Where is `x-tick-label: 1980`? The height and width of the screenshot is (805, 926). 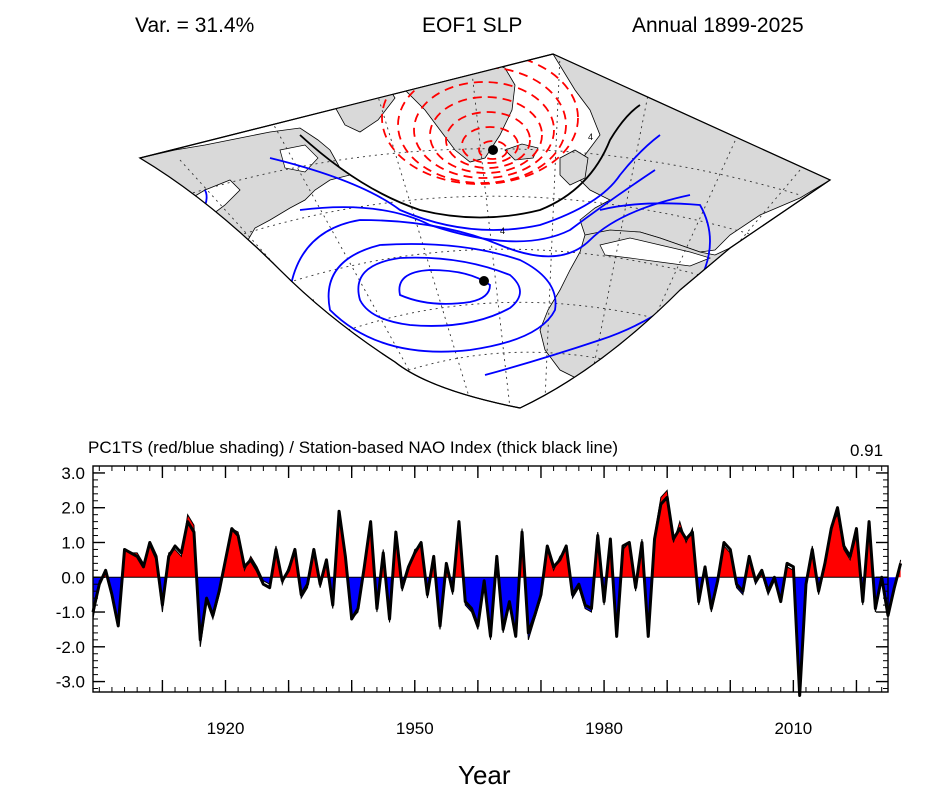 x-tick-label: 1980 is located at coordinates (604, 728).